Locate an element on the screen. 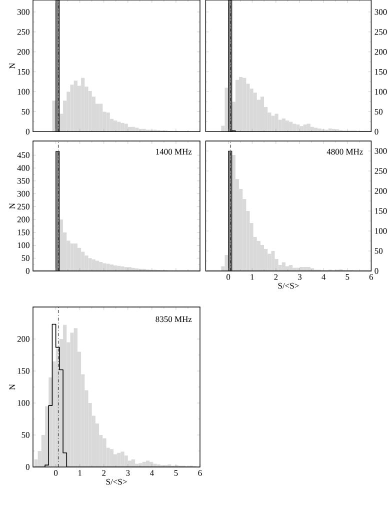 This screenshot has width=390, height=505. text: 1400 MHz is located at coordinates (174, 151).